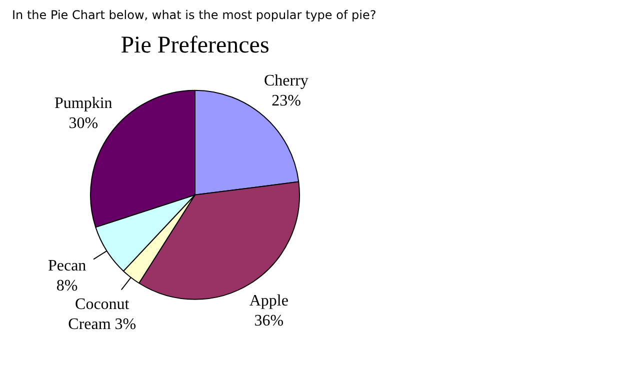  I want to click on slice-label: Cherry, so click(286, 81).